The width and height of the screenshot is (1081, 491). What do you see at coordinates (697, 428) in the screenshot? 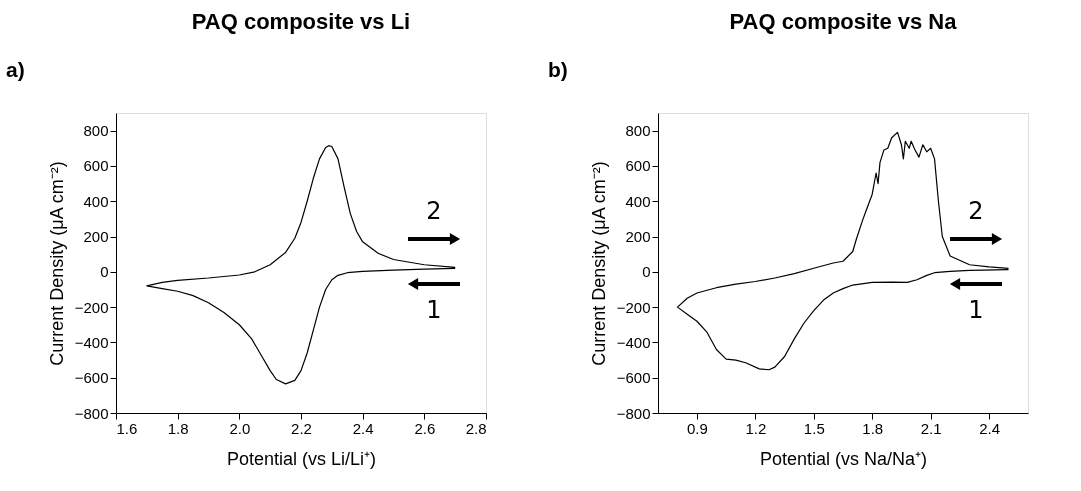
I see `x-tick-label: 0.9` at bounding box center [697, 428].